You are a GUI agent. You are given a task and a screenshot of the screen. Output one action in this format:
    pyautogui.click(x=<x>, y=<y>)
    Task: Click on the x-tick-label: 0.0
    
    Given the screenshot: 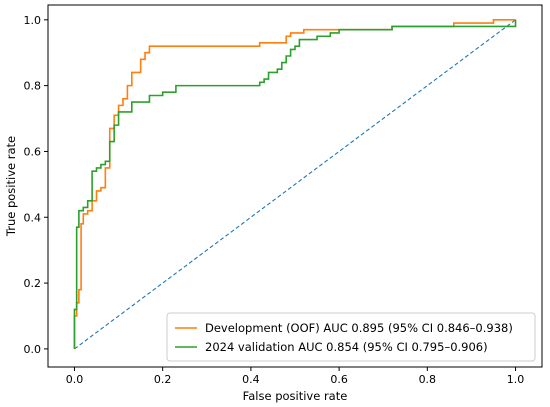 What is the action you would take?
    pyautogui.click(x=75, y=379)
    